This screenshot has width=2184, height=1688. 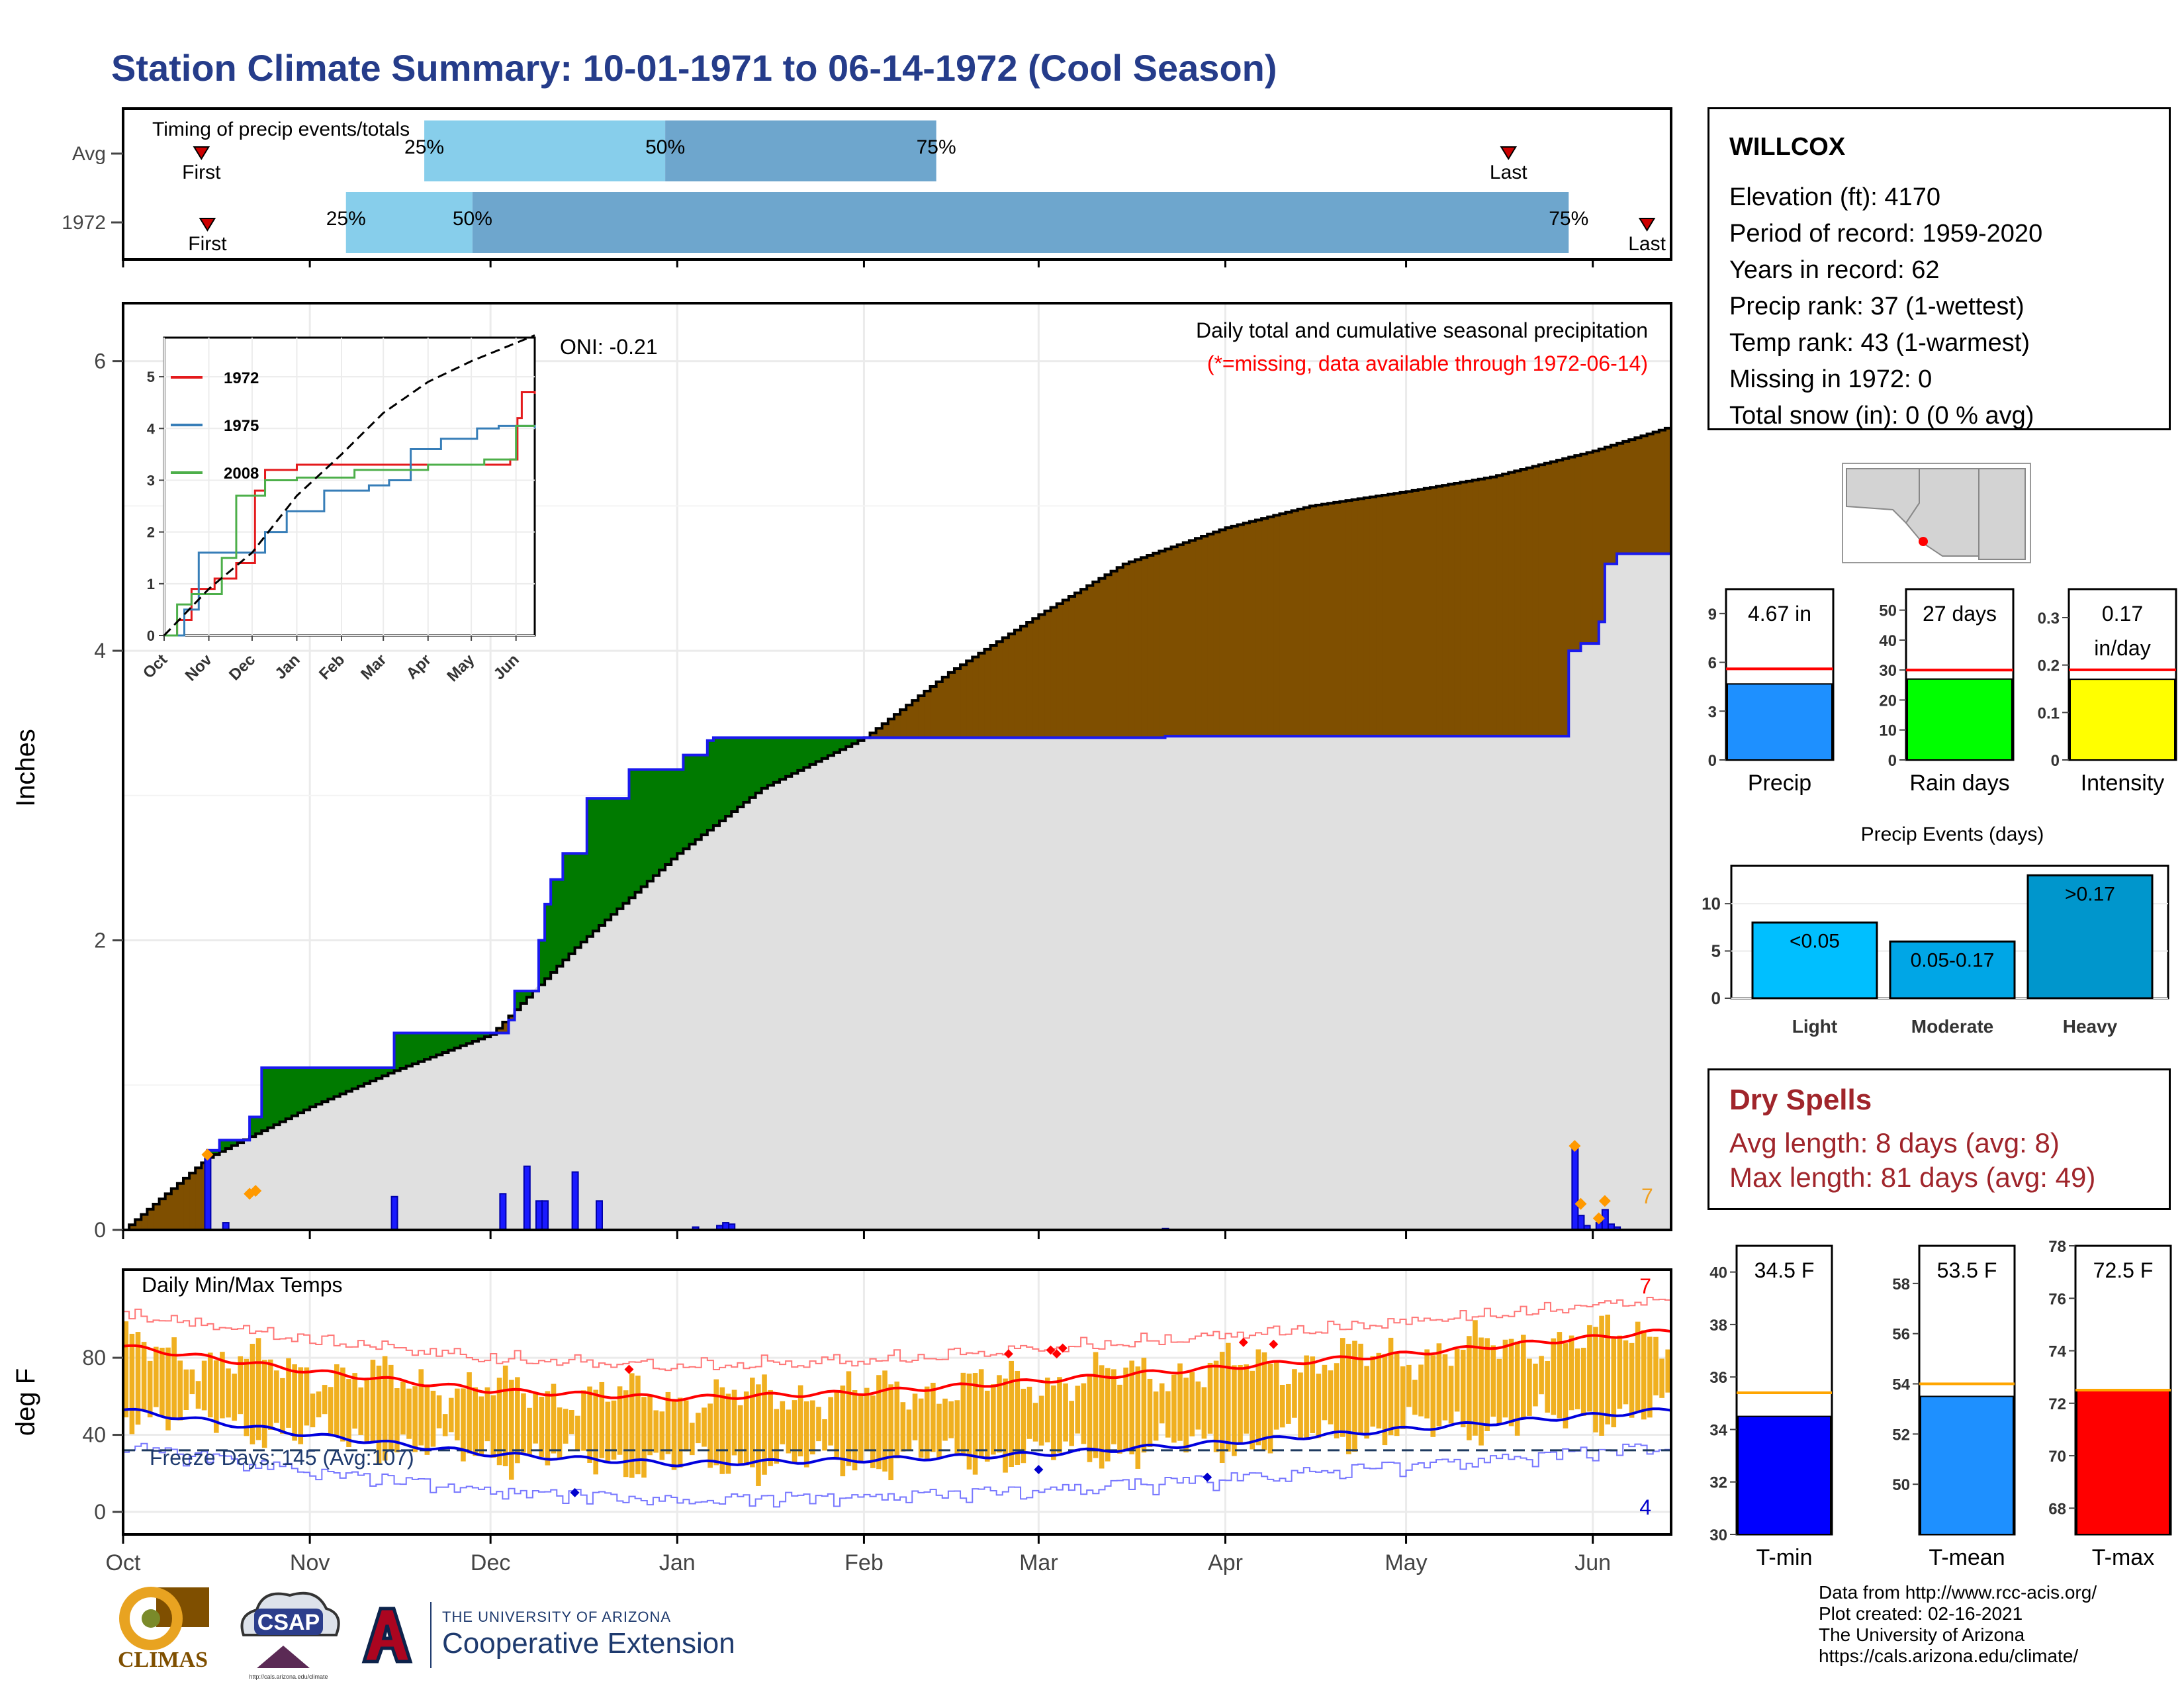 What do you see at coordinates (288, 1622) in the screenshot?
I see `csap-text: CSAP` at bounding box center [288, 1622].